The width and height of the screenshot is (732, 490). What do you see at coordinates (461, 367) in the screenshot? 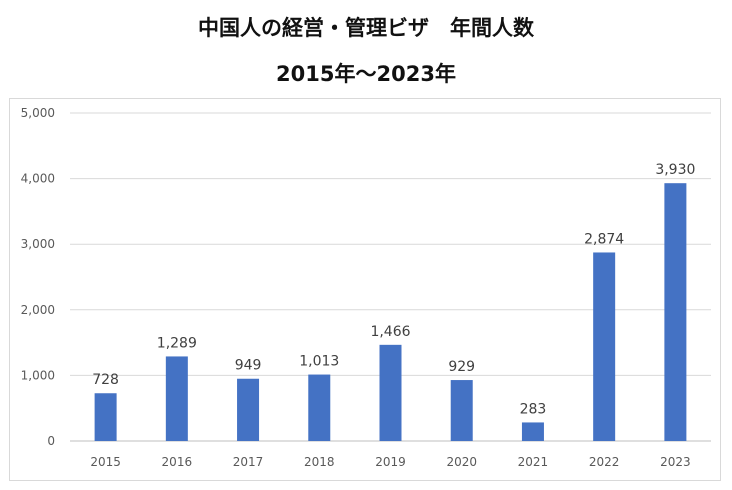
I see `data-label-2020: 929` at bounding box center [461, 367].